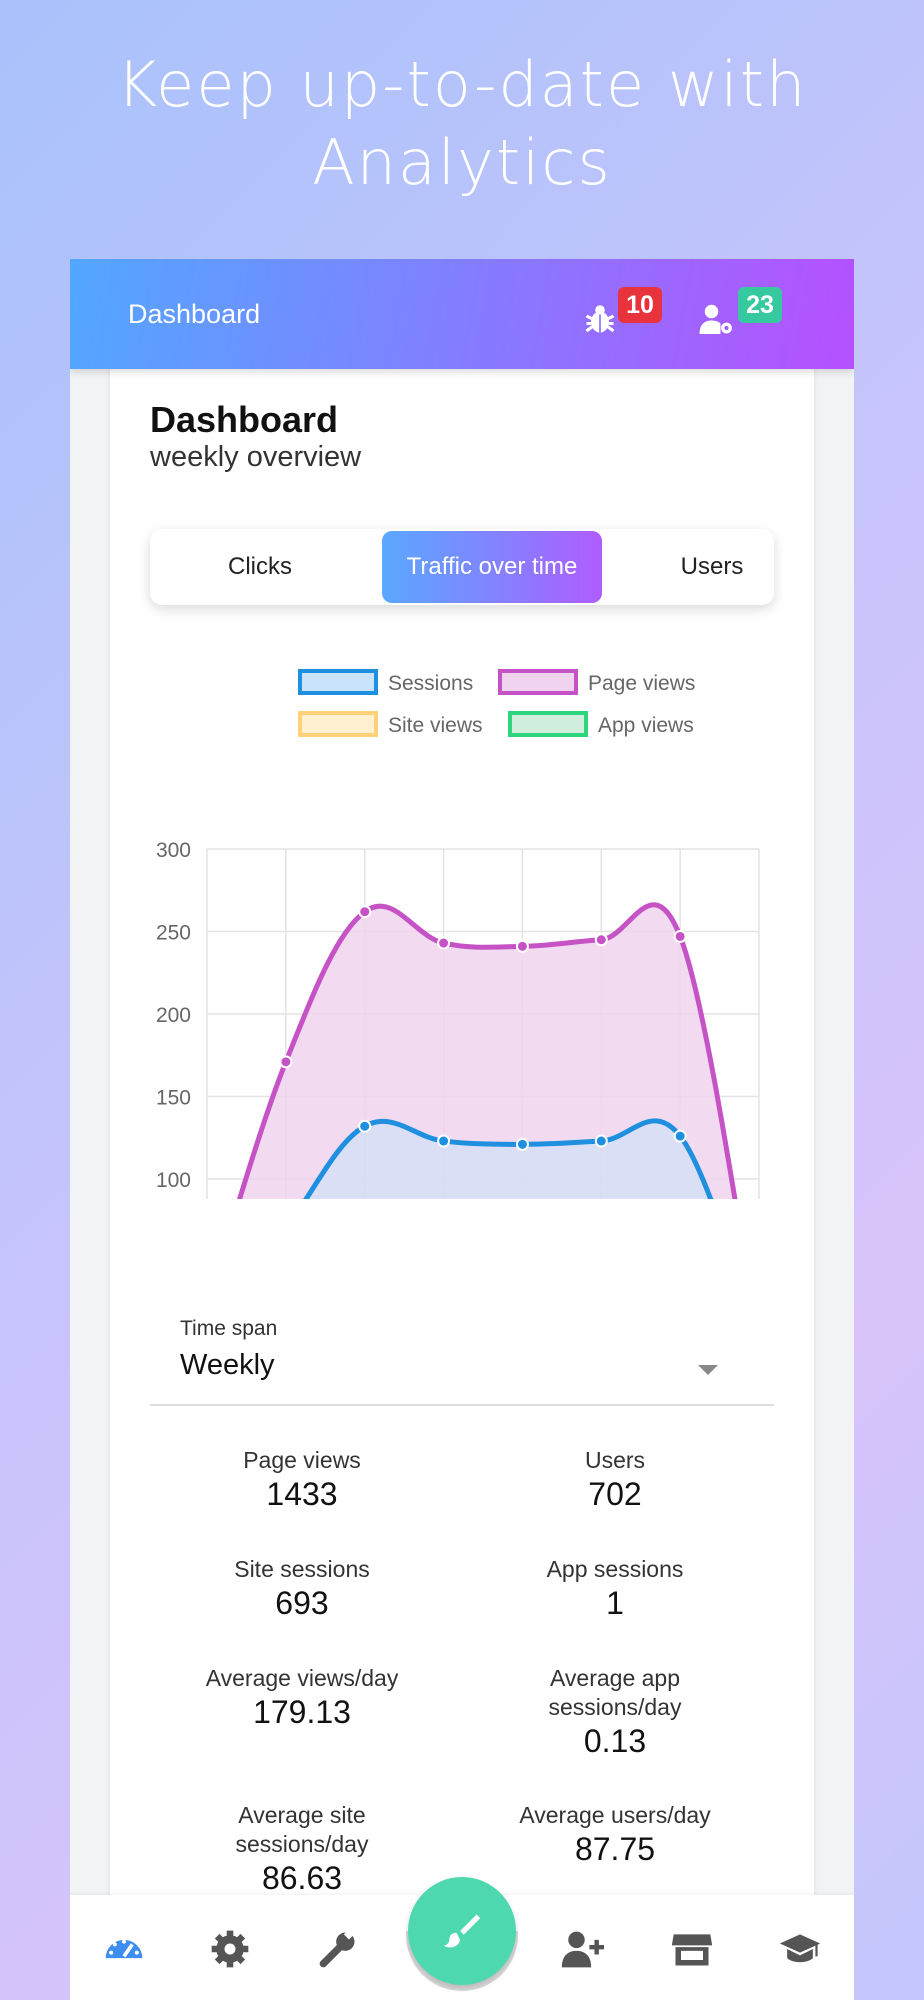 The image size is (924, 2000). What do you see at coordinates (244, 419) in the screenshot?
I see `card-title: Dashboard` at bounding box center [244, 419].